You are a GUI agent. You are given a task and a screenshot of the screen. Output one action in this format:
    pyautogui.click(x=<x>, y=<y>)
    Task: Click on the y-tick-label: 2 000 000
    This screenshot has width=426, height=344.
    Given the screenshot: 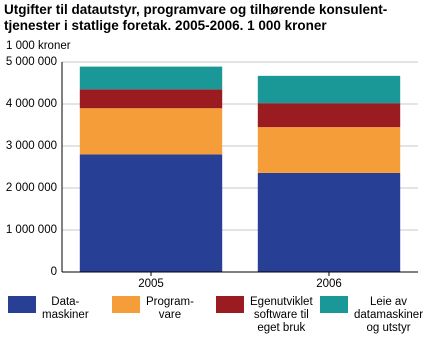 What is the action you would take?
    pyautogui.click(x=31, y=188)
    